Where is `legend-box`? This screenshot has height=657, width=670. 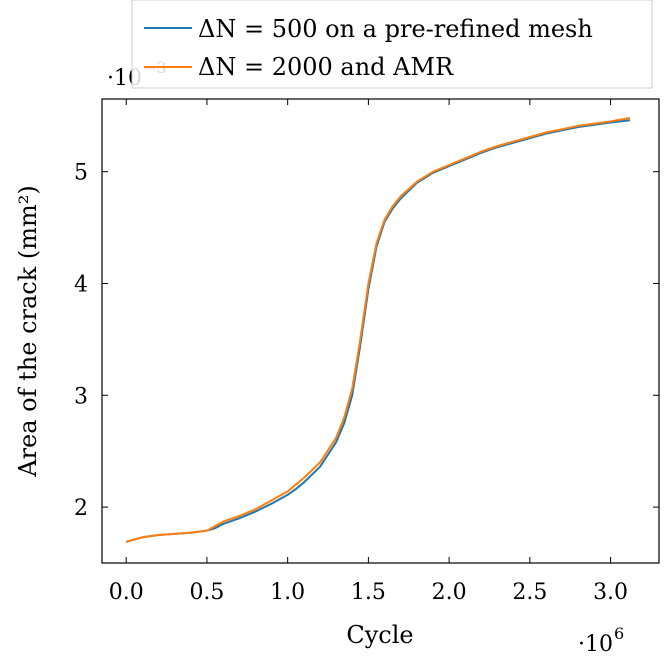 legend-box is located at coordinates (392, 44).